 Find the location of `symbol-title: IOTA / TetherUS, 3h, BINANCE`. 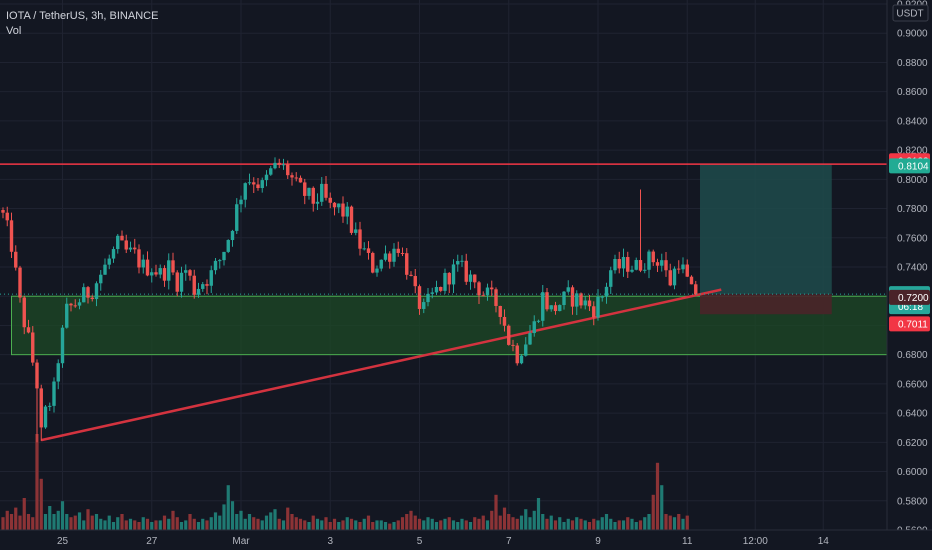

symbol-title: IOTA / TetherUS, 3h, BINANCE is located at coordinates (82, 16).